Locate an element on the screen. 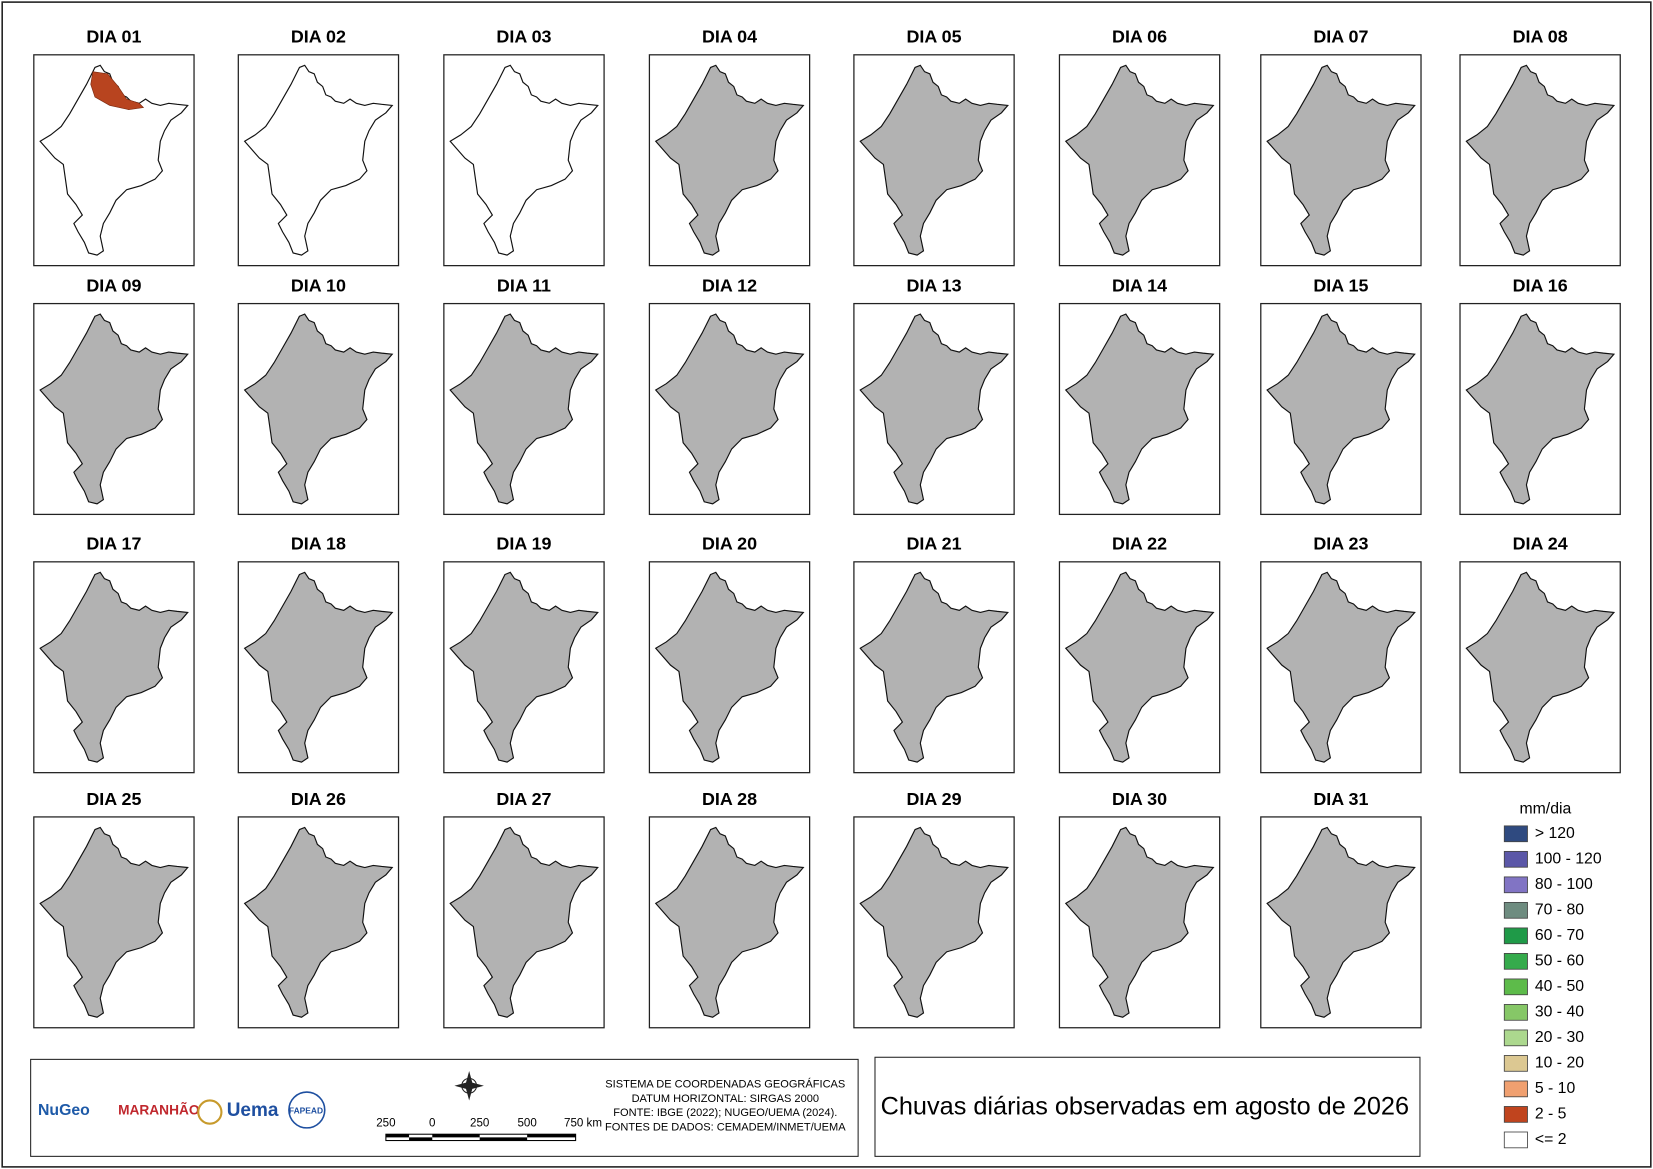  scale-label: 500 is located at coordinates (526, 1124).